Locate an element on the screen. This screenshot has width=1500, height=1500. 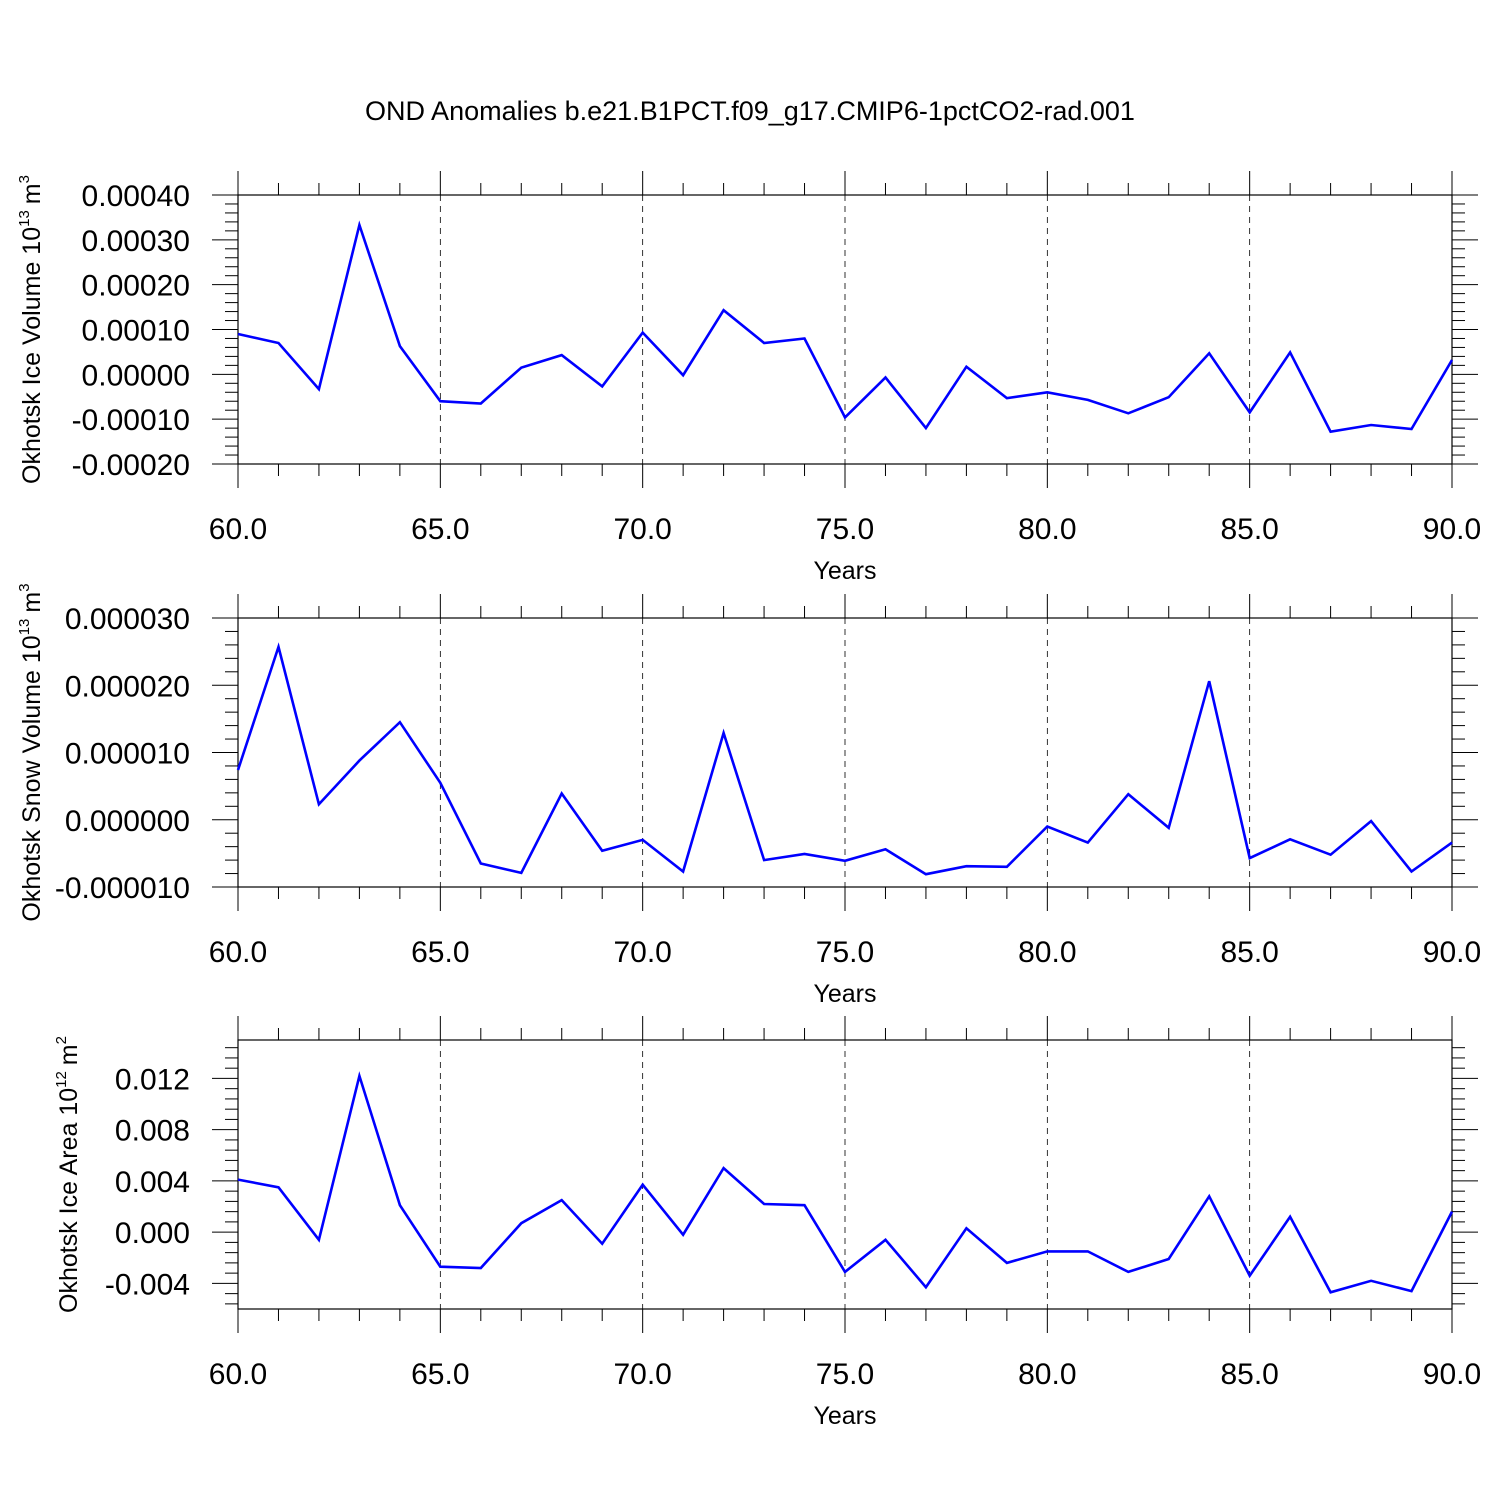
y-tick-label: -0.004 is located at coordinates (147, 1284).